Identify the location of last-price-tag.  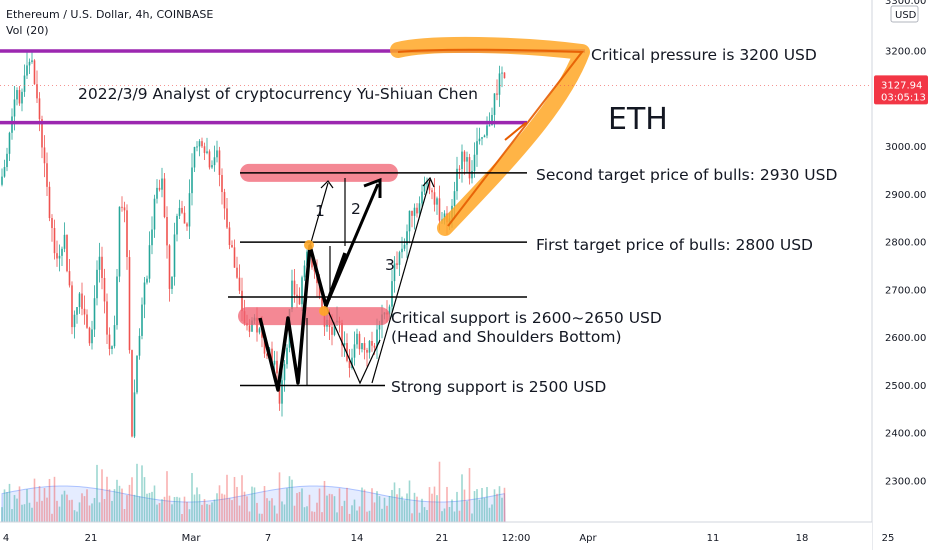
(901, 90).